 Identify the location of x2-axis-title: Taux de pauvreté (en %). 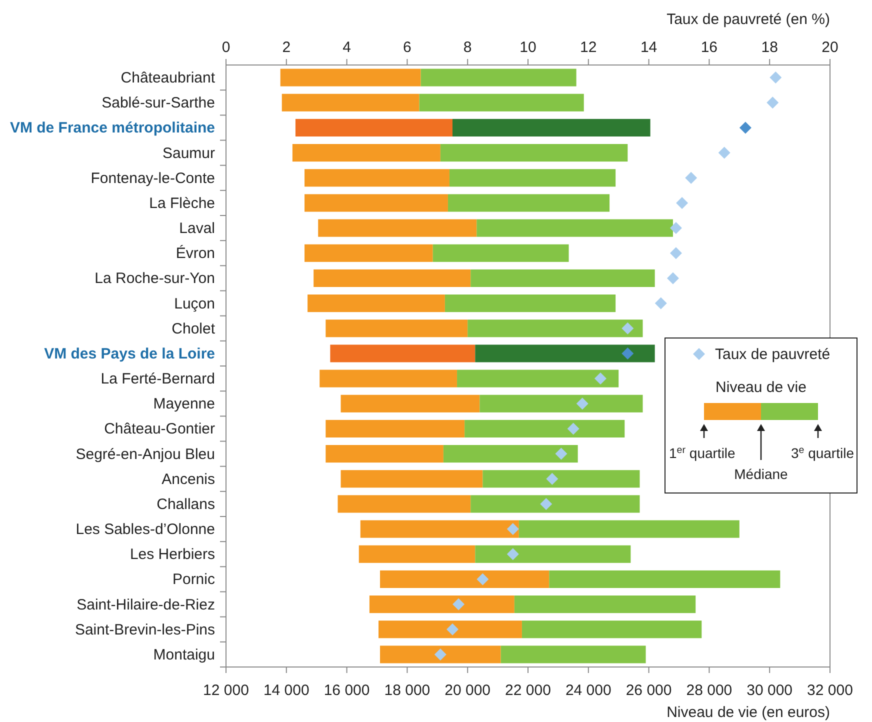
(748, 19).